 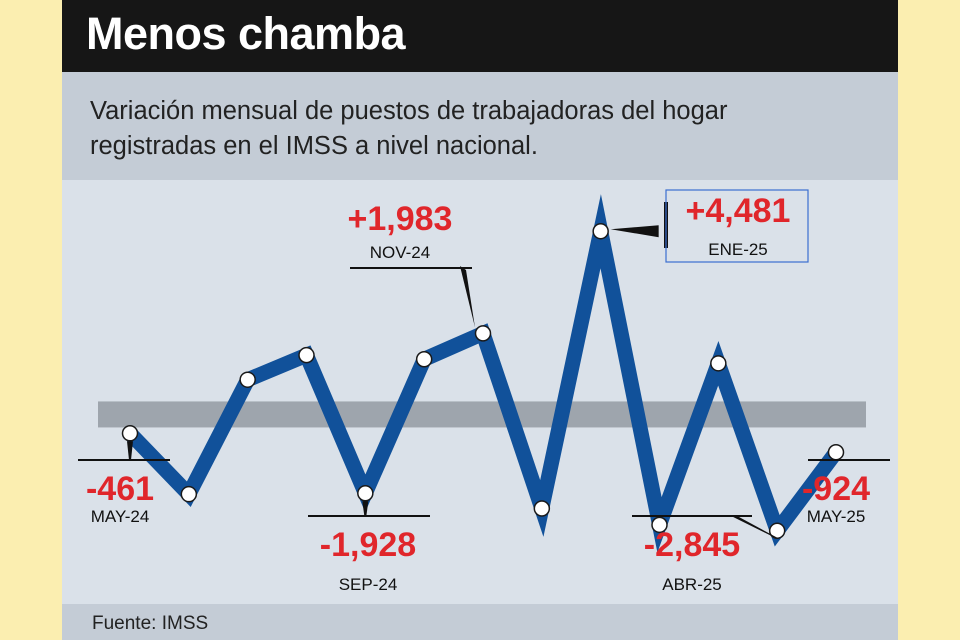 I want to click on month-label-sep-24: SEP-24, so click(x=368, y=584).